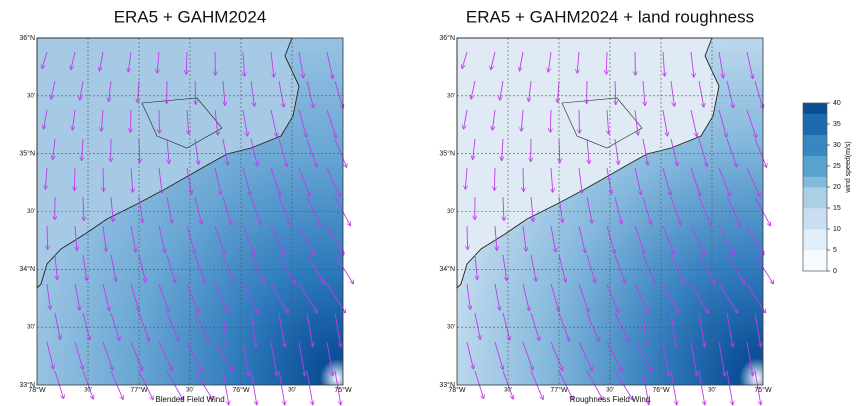  Describe the element at coordinates (447, 154) in the screenshot. I see `lat-label: 35°N` at that location.